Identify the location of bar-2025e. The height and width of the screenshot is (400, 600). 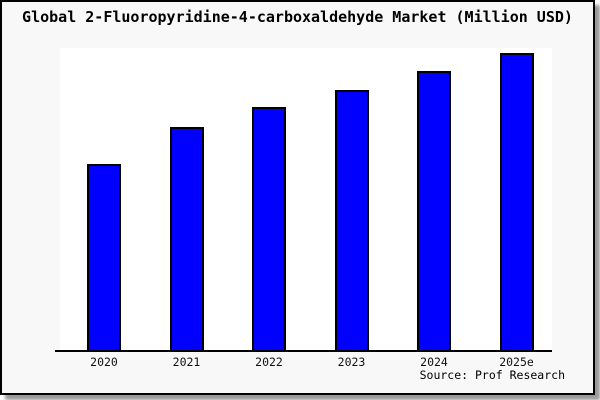
(516, 202).